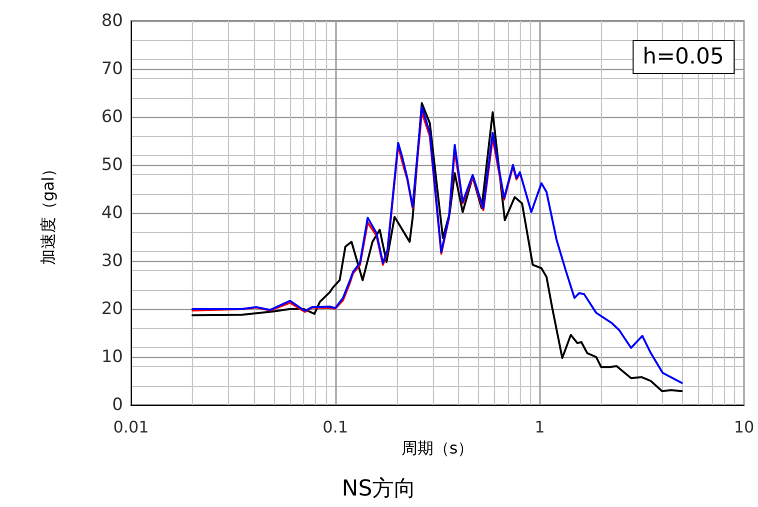  What do you see at coordinates (112, 117) in the screenshot?
I see `y-tick-label: 60` at bounding box center [112, 117].